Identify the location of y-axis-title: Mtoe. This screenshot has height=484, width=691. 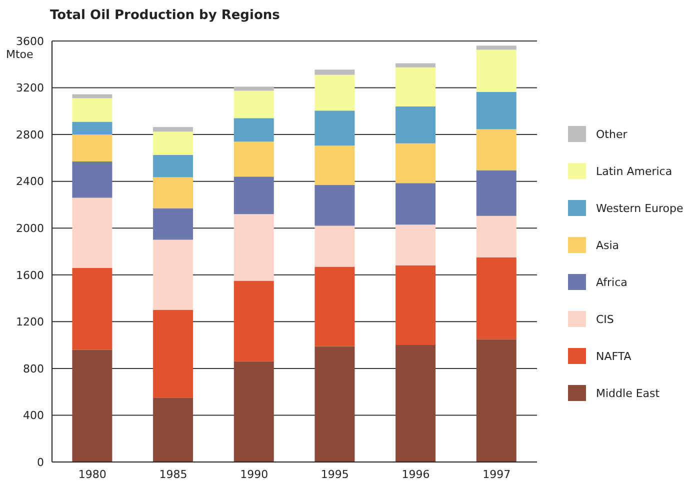
(20, 54).